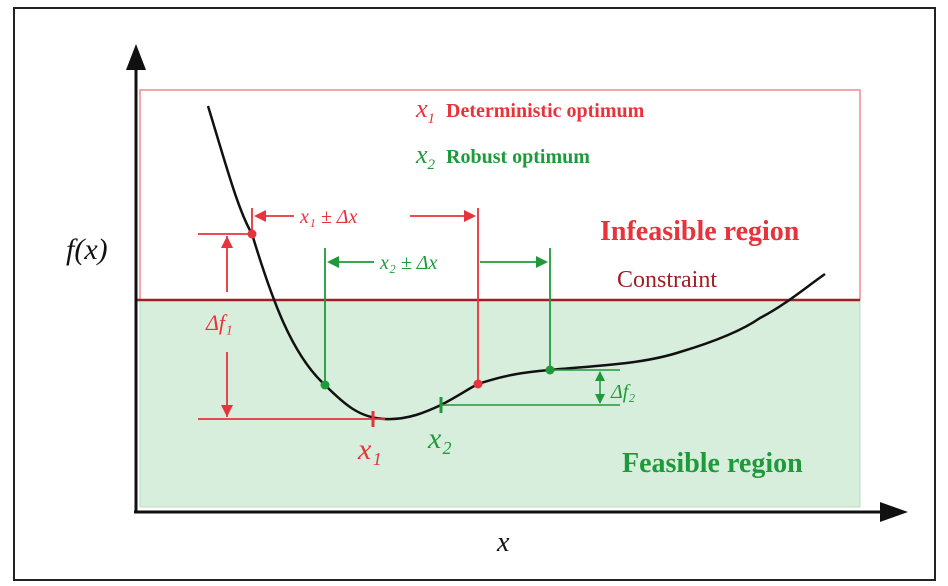  Describe the element at coordinates (425, 110) in the screenshot. I see `legend-x1-symbol: x1` at that location.